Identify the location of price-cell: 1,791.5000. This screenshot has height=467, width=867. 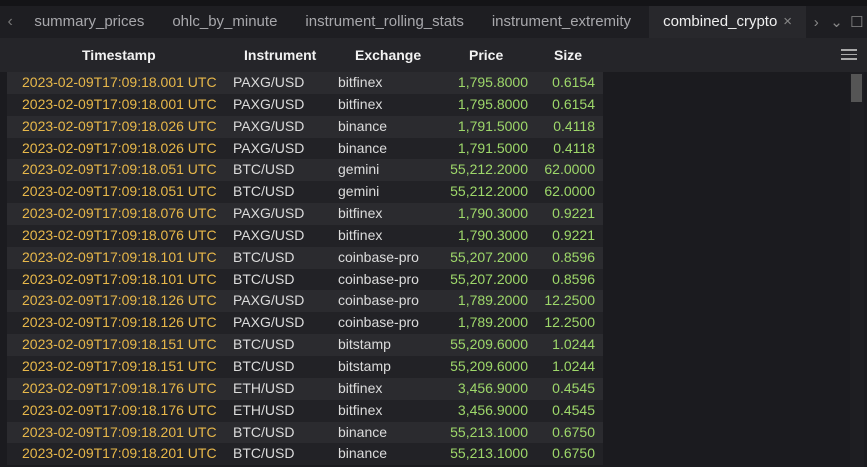
(492, 125).